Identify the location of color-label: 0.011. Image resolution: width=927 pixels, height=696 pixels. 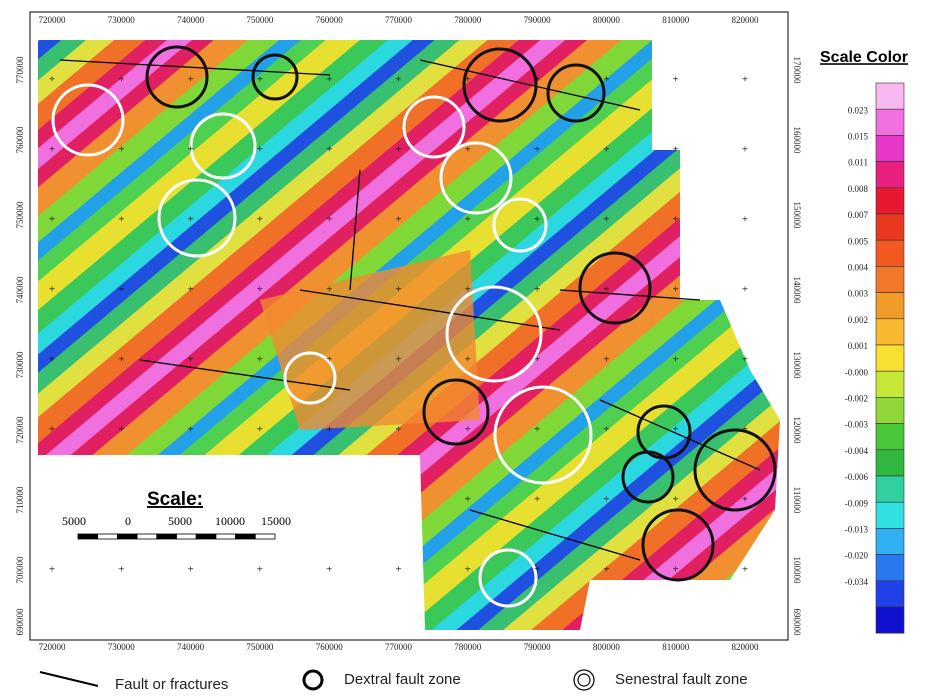
(858, 163).